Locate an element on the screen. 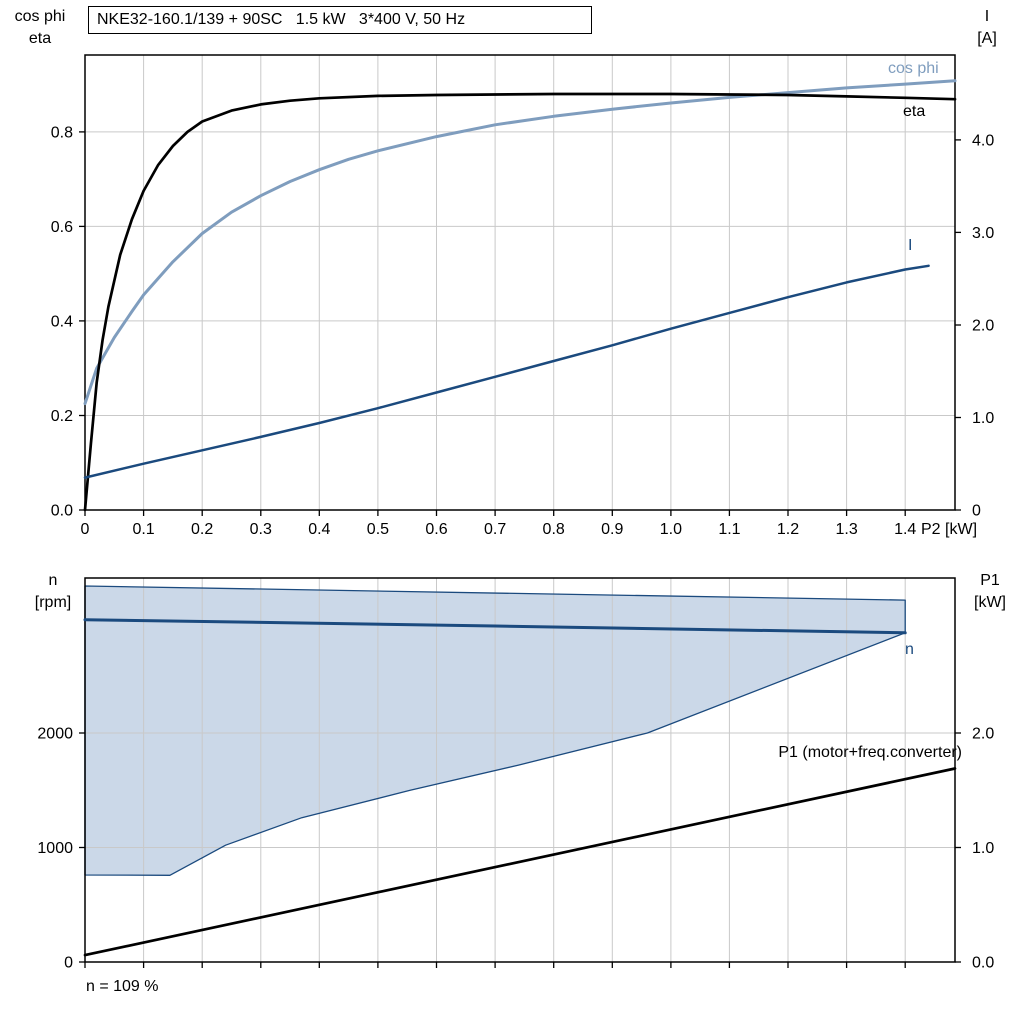  y-right-tick-label: 0.0 is located at coordinates (983, 963).